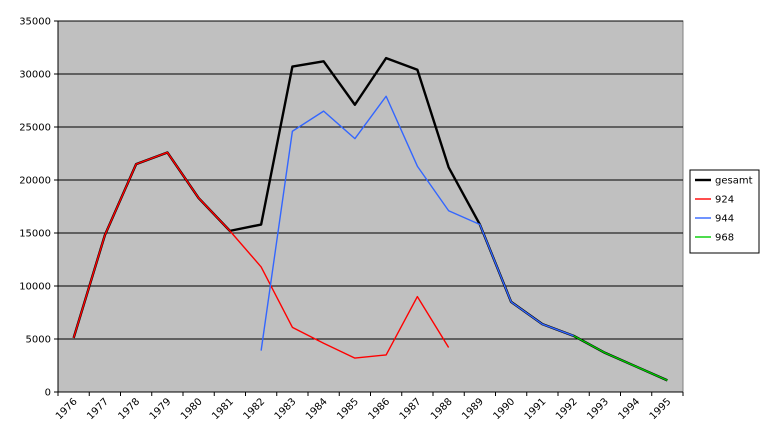 The width and height of the screenshot is (768, 445). Describe the element at coordinates (379, 409) in the screenshot. I see `x-tick-label: 1986` at that location.